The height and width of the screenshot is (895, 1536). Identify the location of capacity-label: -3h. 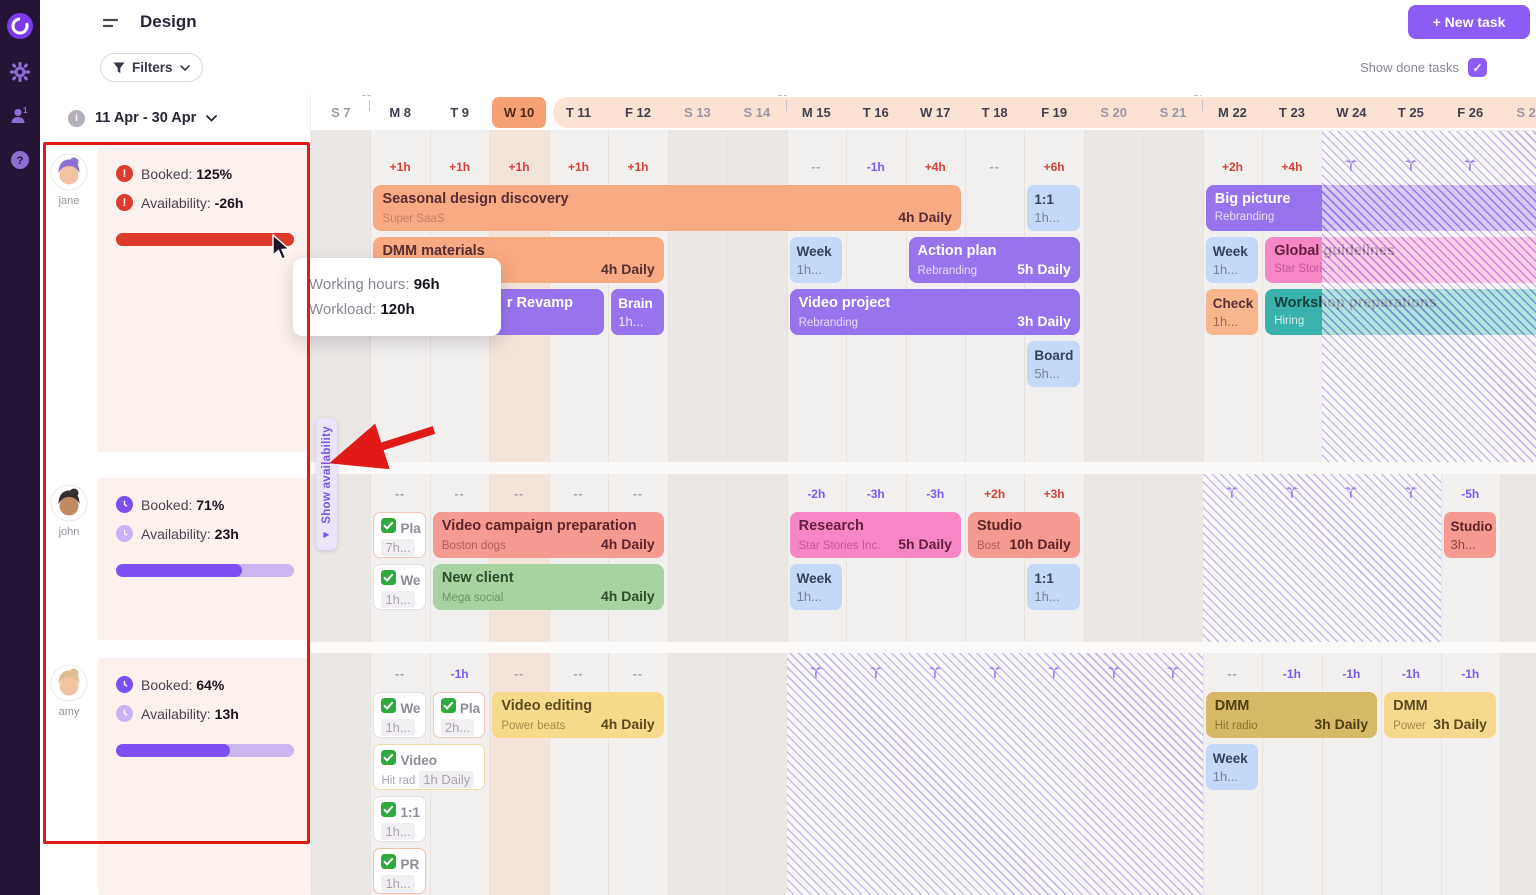
(875, 494).